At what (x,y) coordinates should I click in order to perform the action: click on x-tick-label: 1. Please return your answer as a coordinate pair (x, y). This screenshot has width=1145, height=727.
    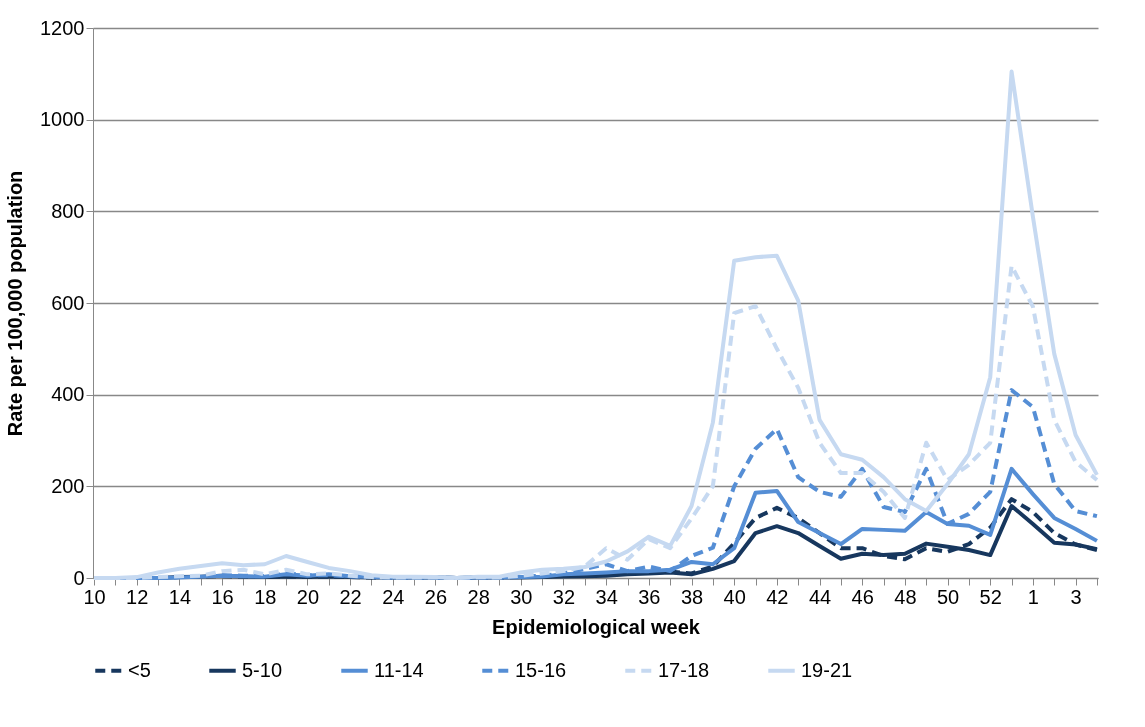
    Looking at the image, I should click on (1033, 596).